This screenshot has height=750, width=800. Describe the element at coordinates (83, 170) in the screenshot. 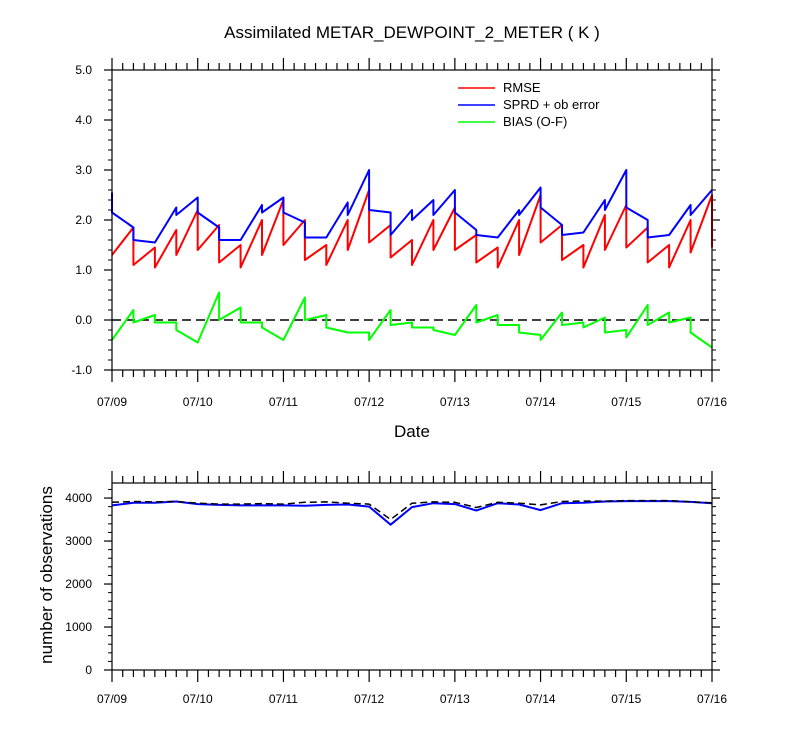

I see `y-tick-label-3-0: 3.0` at that location.